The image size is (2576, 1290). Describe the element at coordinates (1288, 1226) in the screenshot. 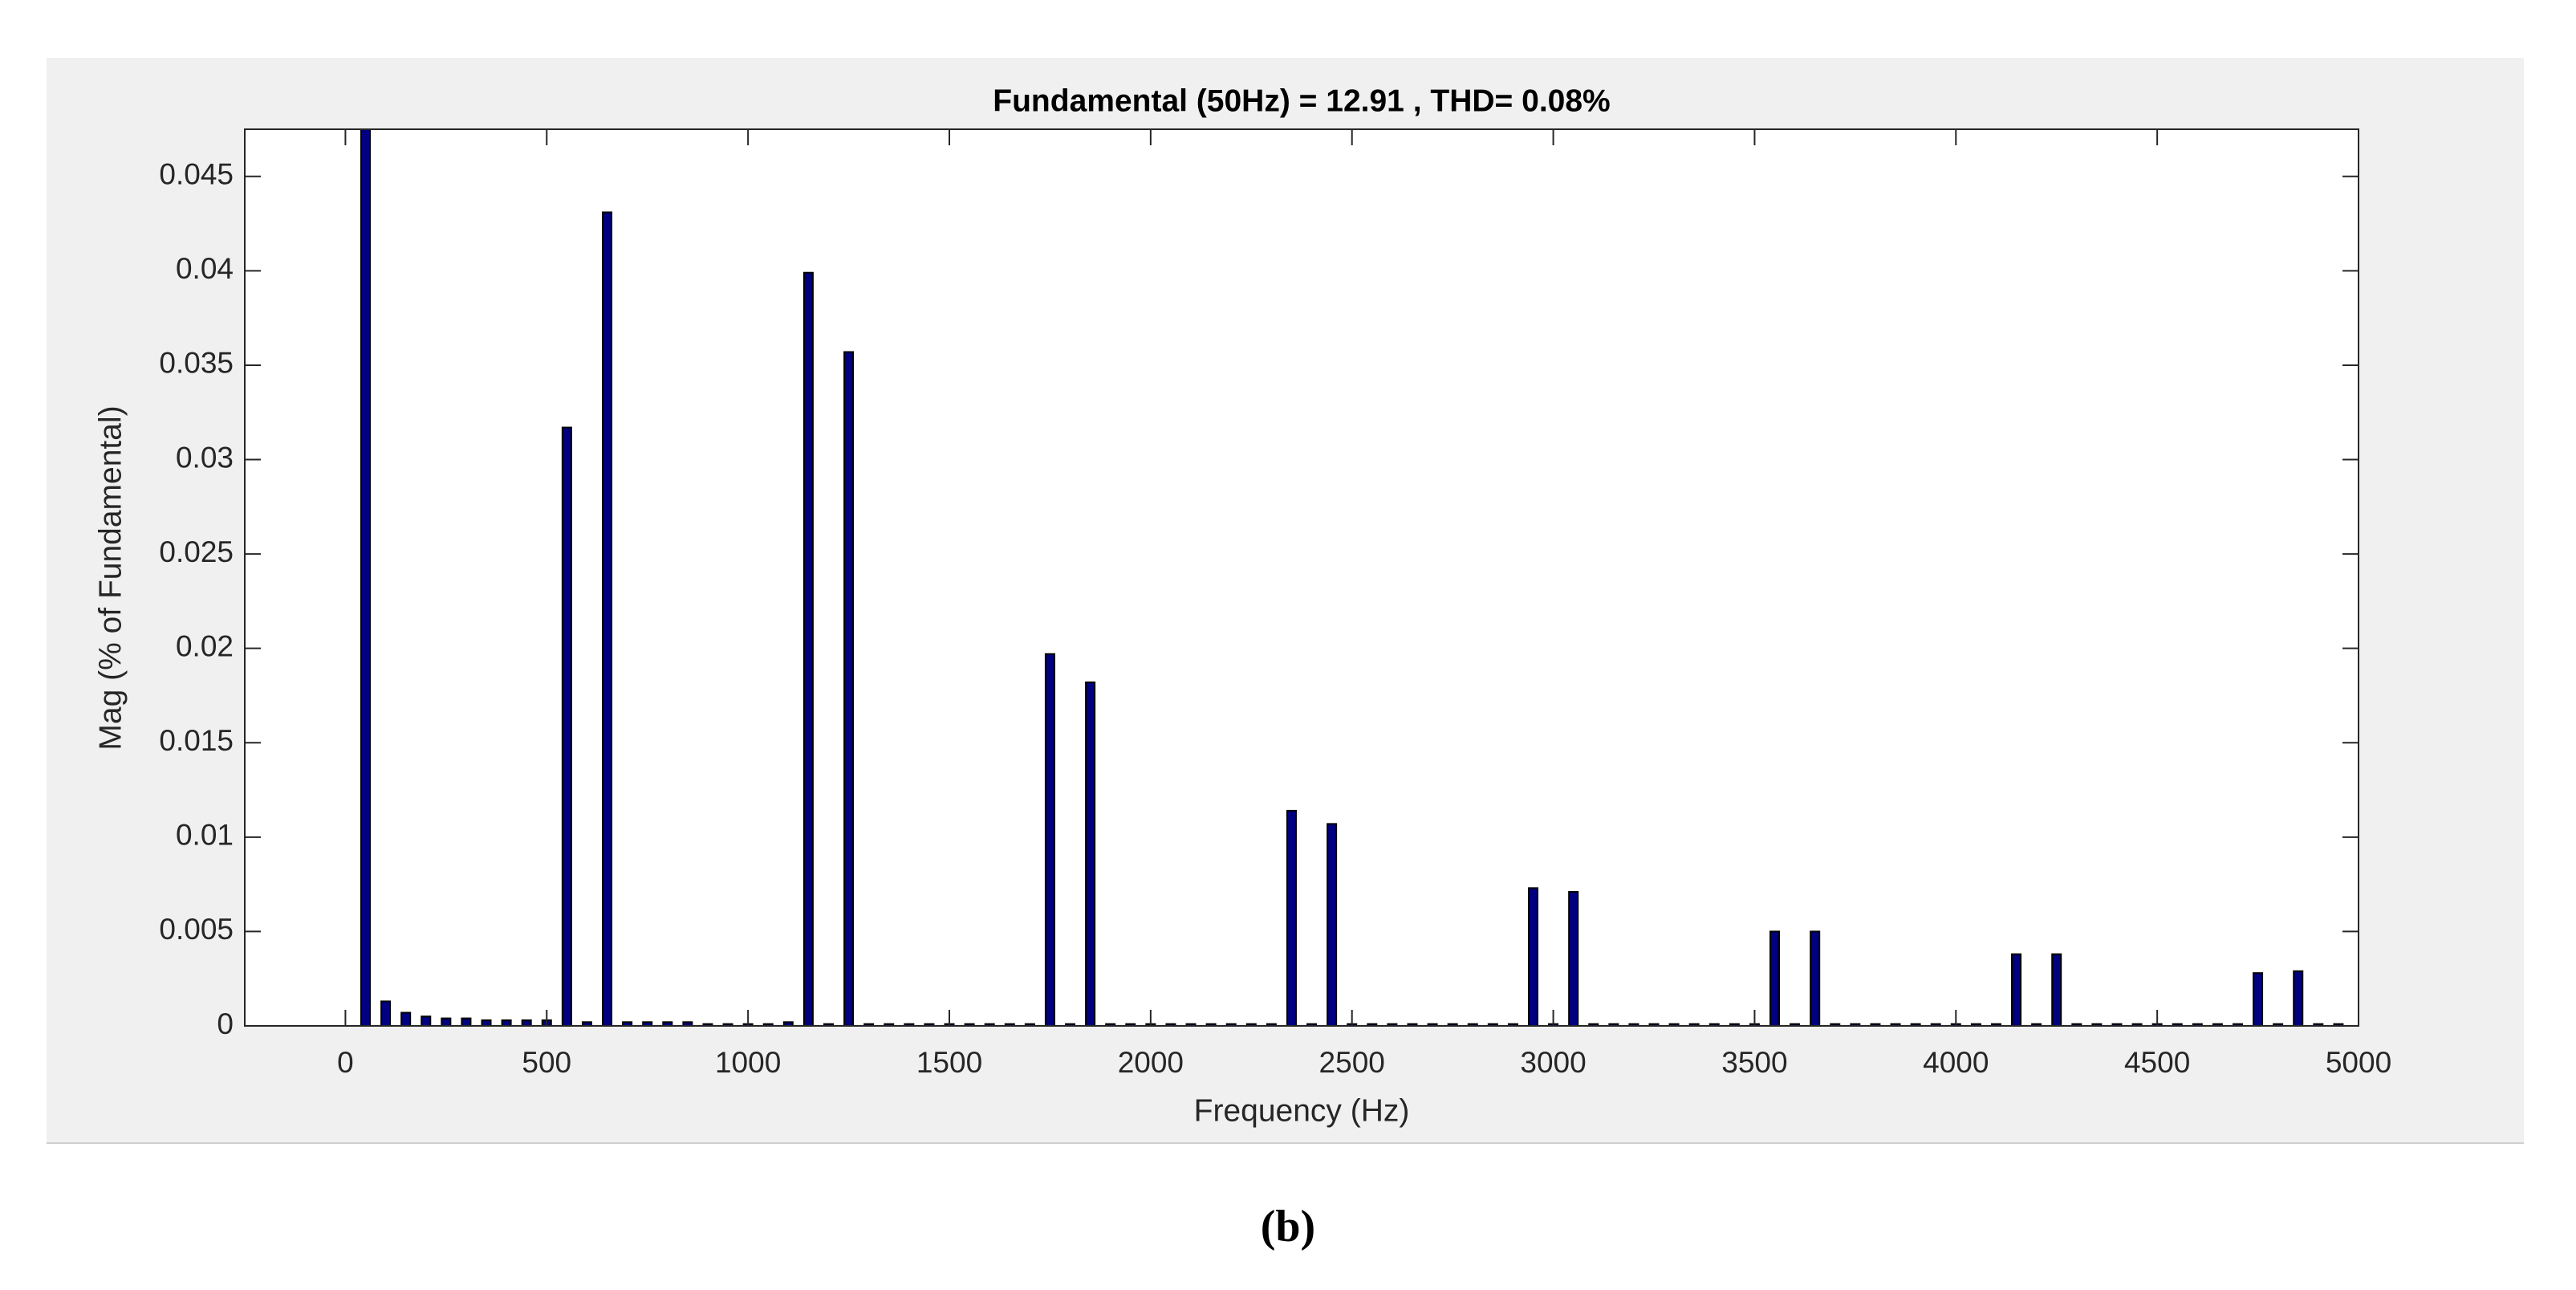

I see `caption: (b)` at that location.